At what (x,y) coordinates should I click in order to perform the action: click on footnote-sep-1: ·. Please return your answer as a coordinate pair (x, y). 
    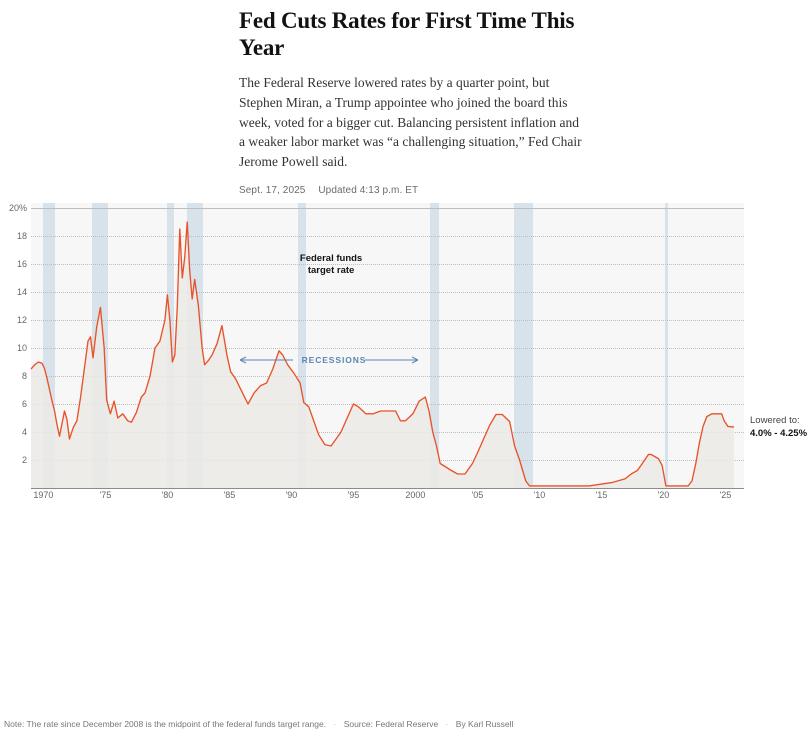
    Looking at the image, I should click on (335, 724).